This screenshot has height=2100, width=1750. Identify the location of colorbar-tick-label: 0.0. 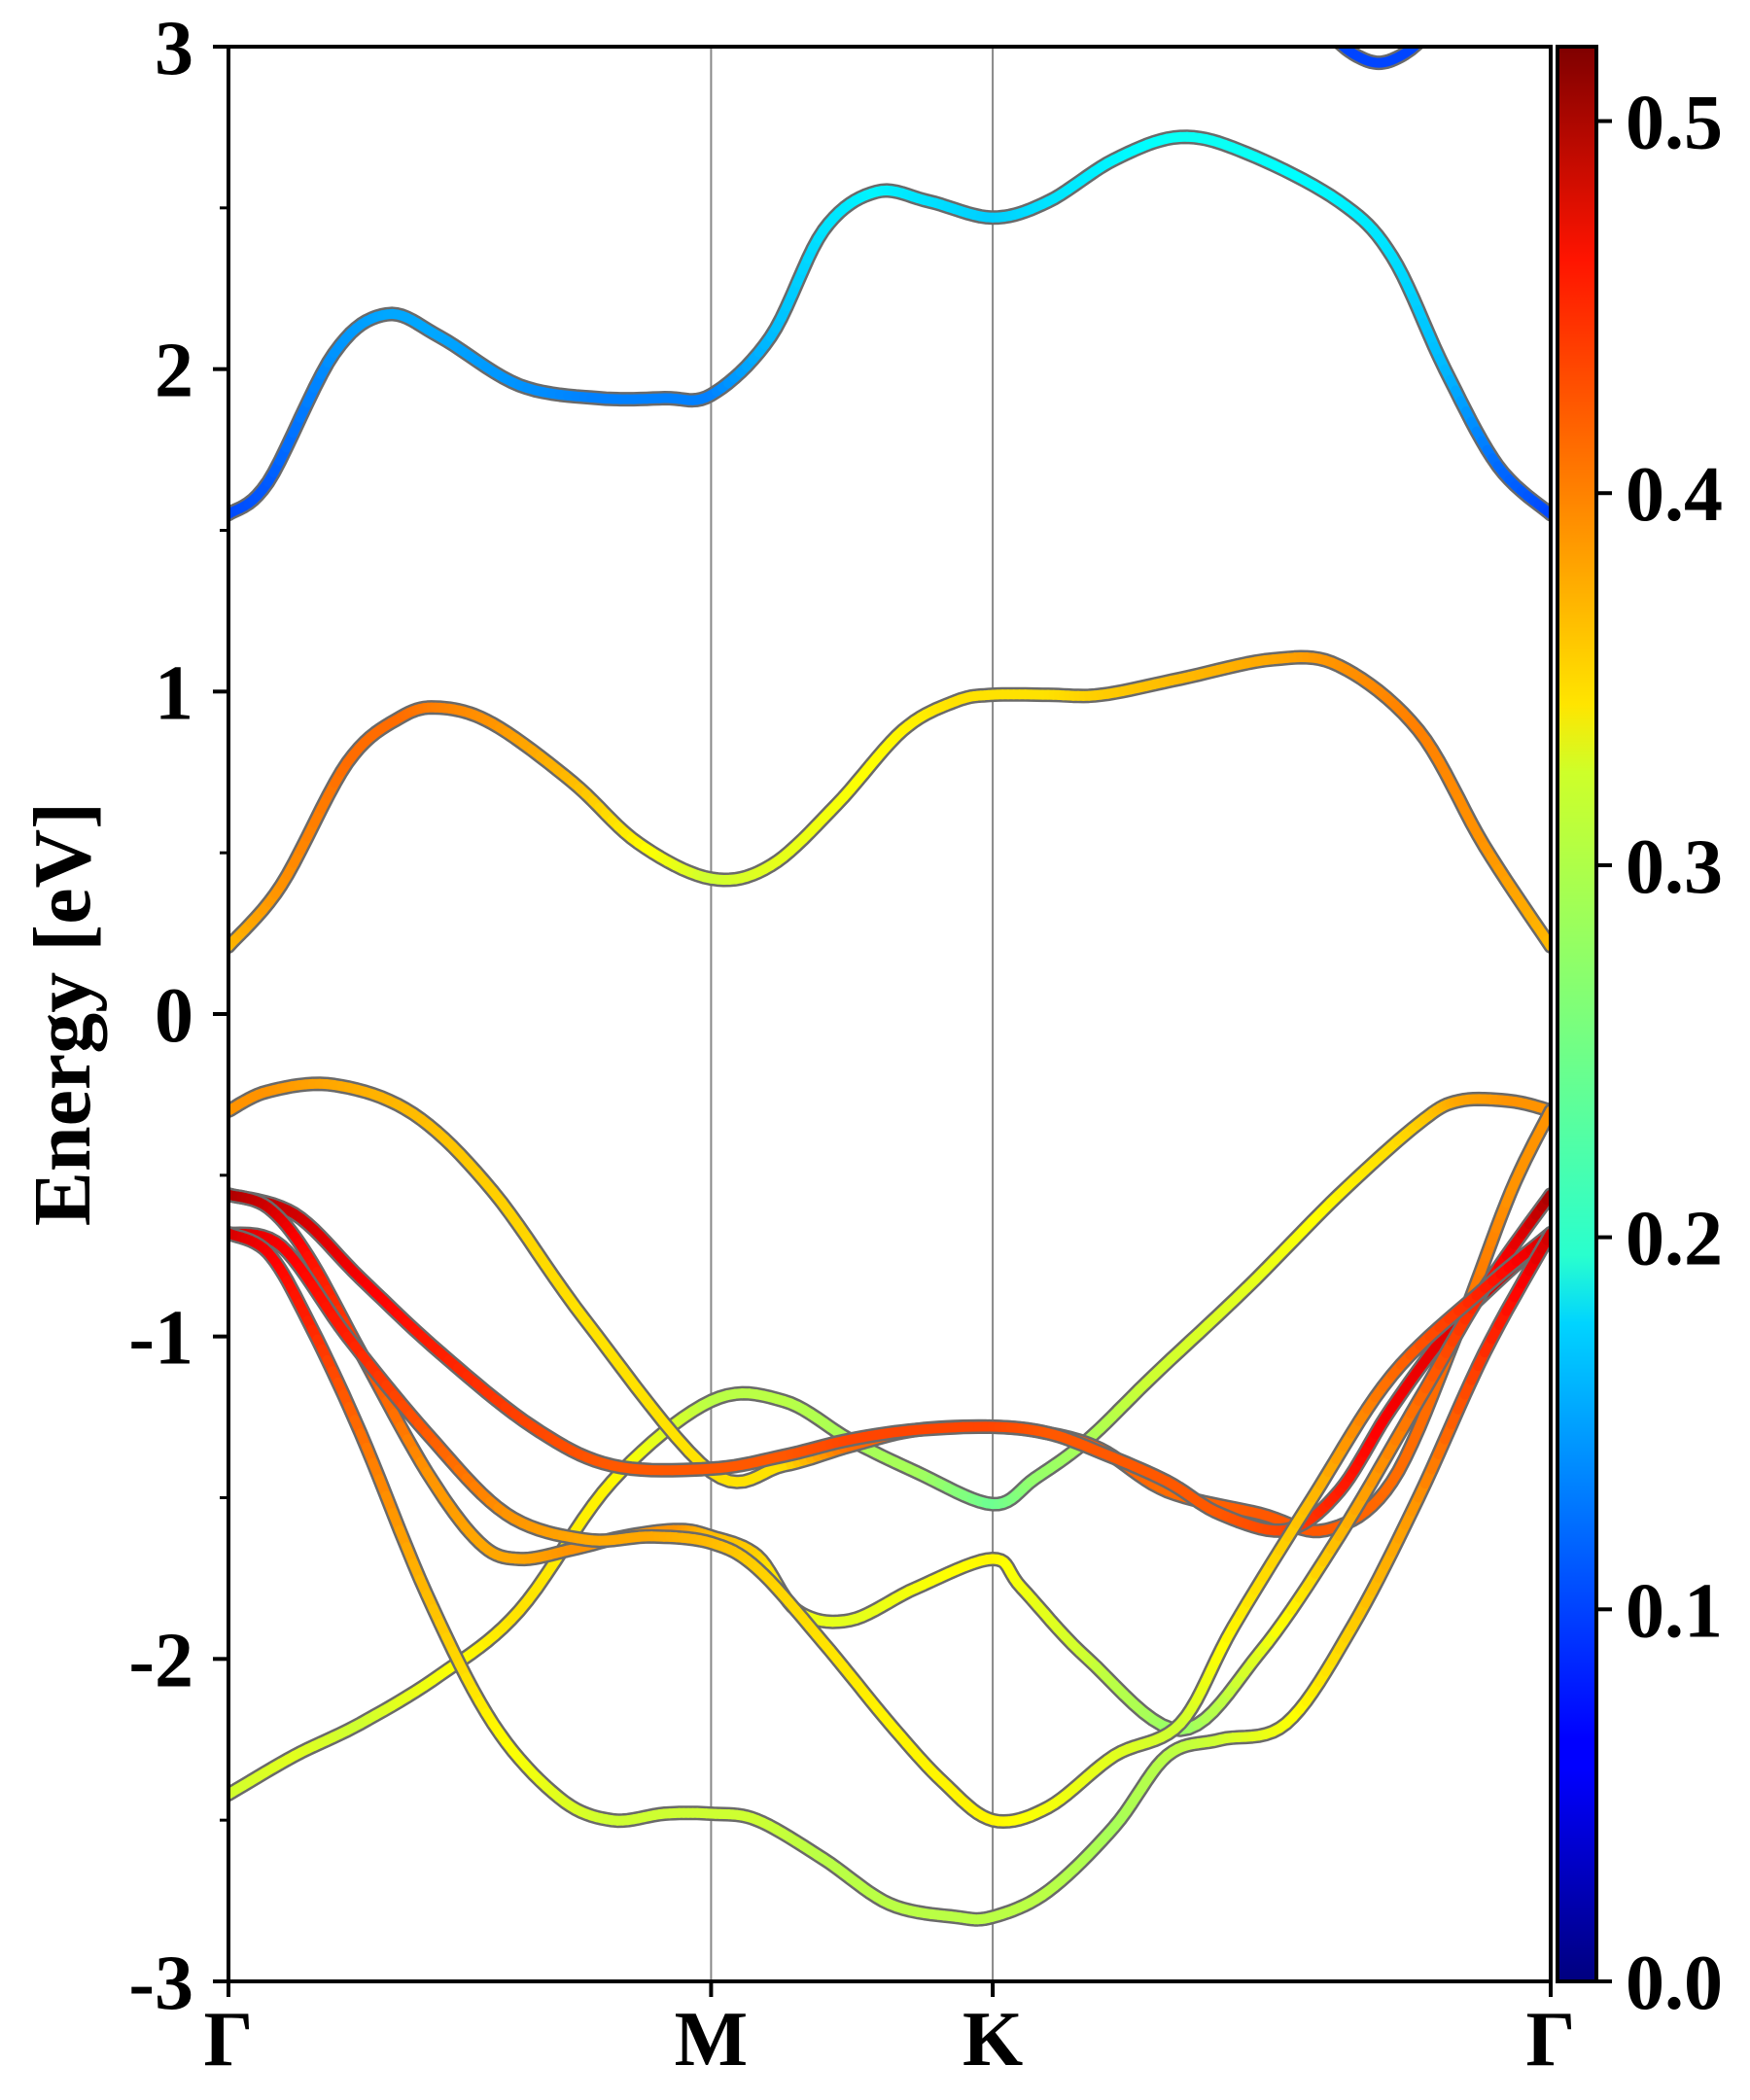
(1674, 1983).